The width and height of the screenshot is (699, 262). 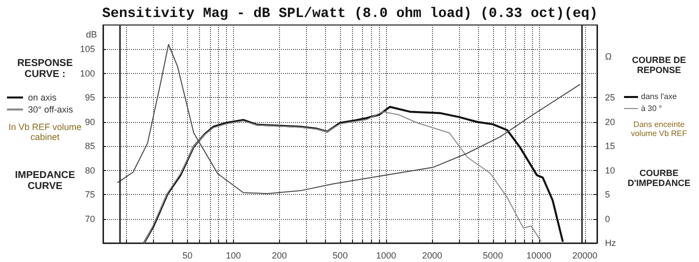 What do you see at coordinates (432, 255) in the screenshot?
I see `x-tick-label: 2000` at bounding box center [432, 255].